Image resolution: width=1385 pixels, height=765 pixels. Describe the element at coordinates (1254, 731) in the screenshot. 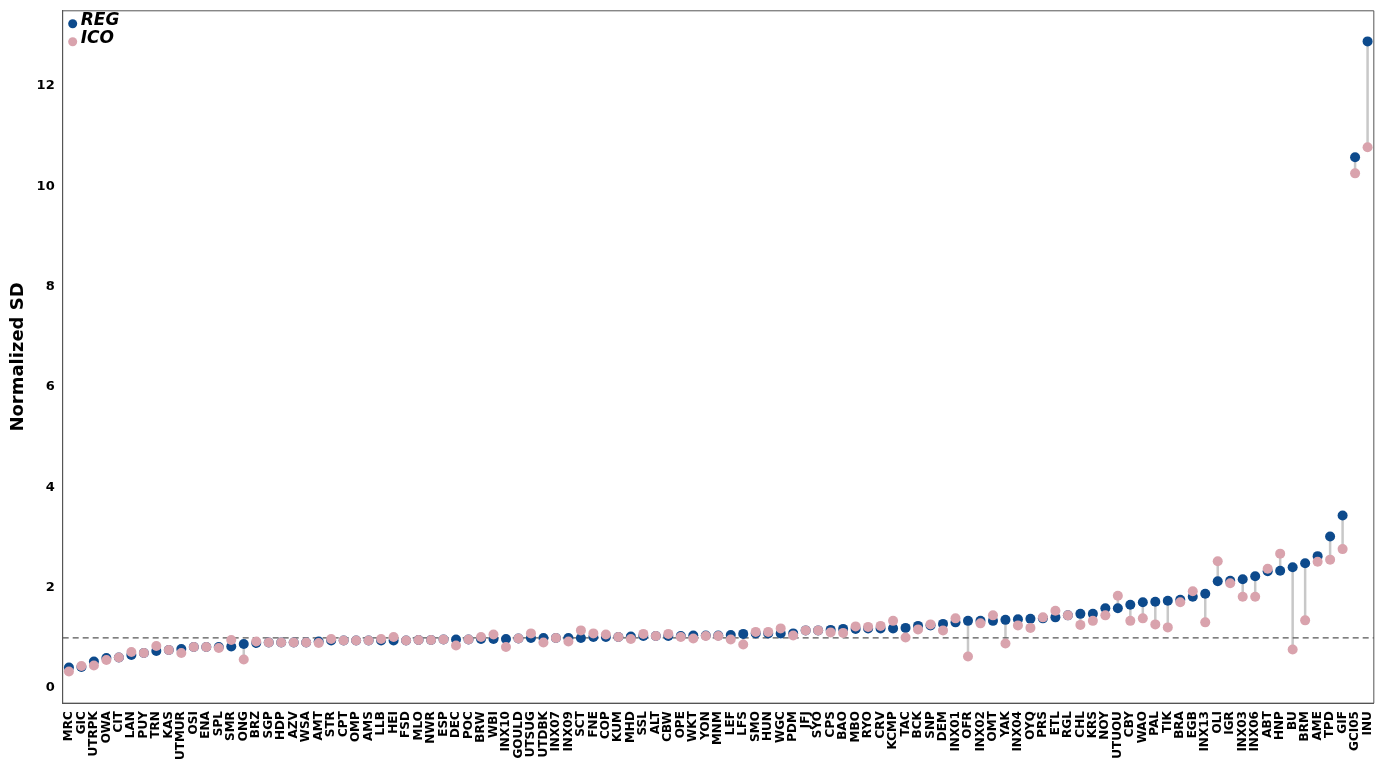

I see `x-tick-label: INX06` at that location.